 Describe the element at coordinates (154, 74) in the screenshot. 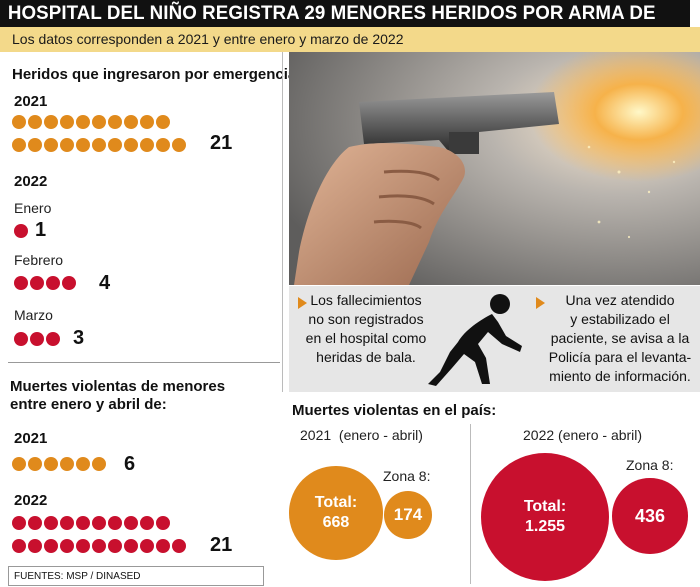

I see `injured-section-title: Heridos que ingresaron por emergencia` at that location.